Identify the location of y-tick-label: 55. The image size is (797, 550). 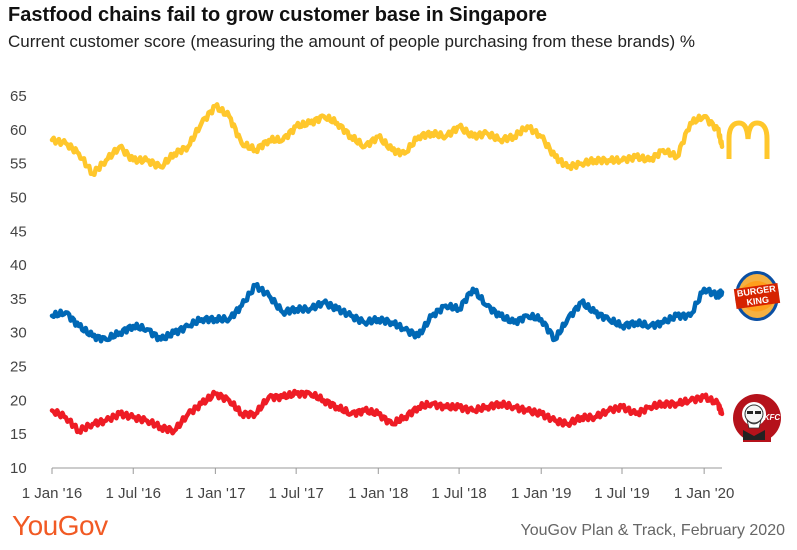
(18, 164).